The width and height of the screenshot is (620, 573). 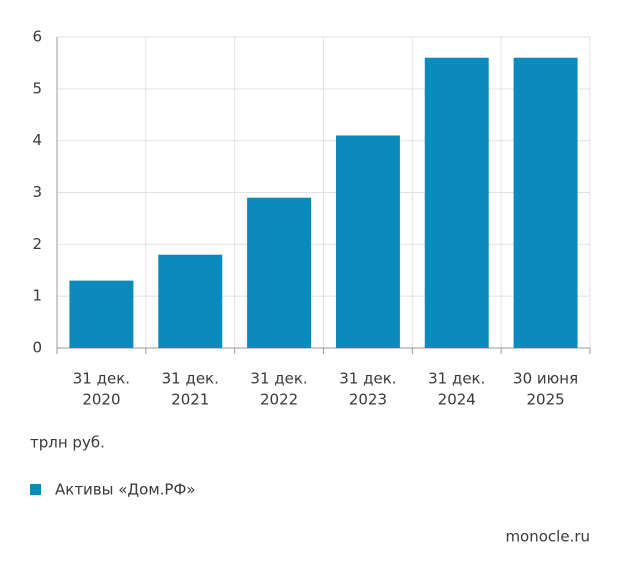 I want to click on legend-label: Активы «Дом.РФ», so click(x=125, y=490).